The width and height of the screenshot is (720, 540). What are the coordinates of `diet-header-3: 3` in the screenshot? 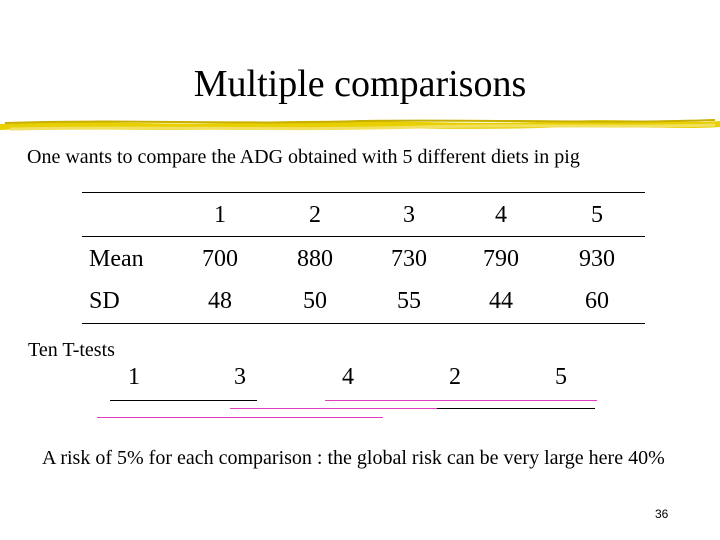 It's located at (409, 215).